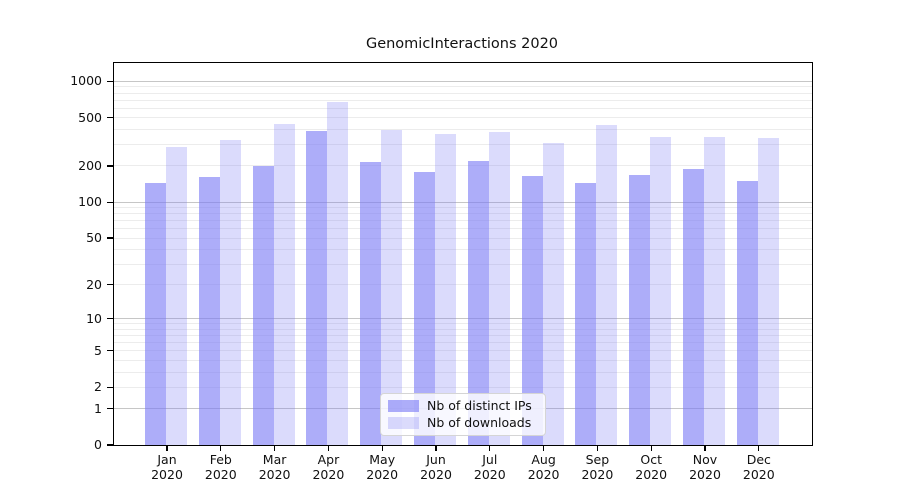  Describe the element at coordinates (94, 284) in the screenshot. I see `y-tick-label: 20` at that location.